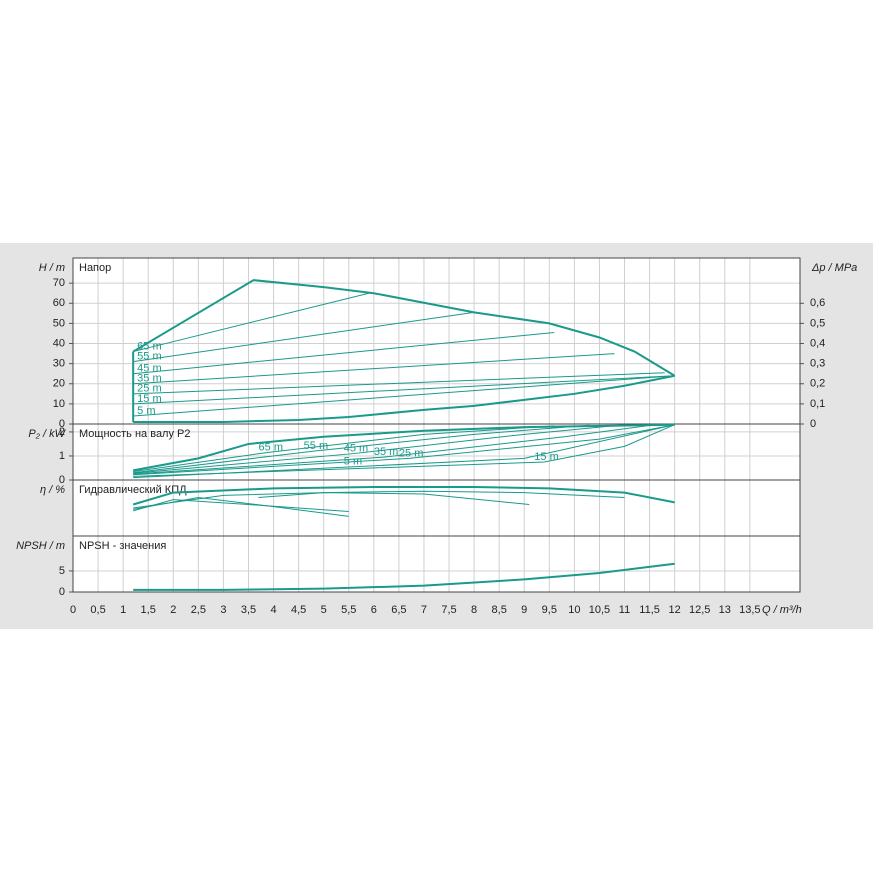 The width and height of the screenshot is (873, 878). Describe the element at coordinates (817, 303) in the screenshot. I see `y2-tick-label: 0,6` at that location.